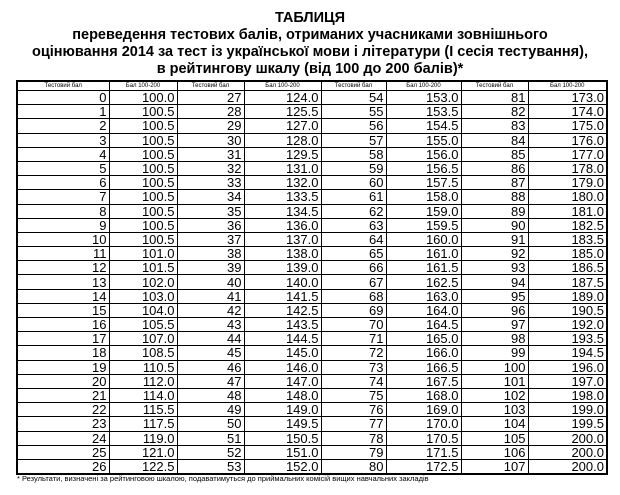  I want to click on rating-score-cell: 199.0, so click(567, 410).